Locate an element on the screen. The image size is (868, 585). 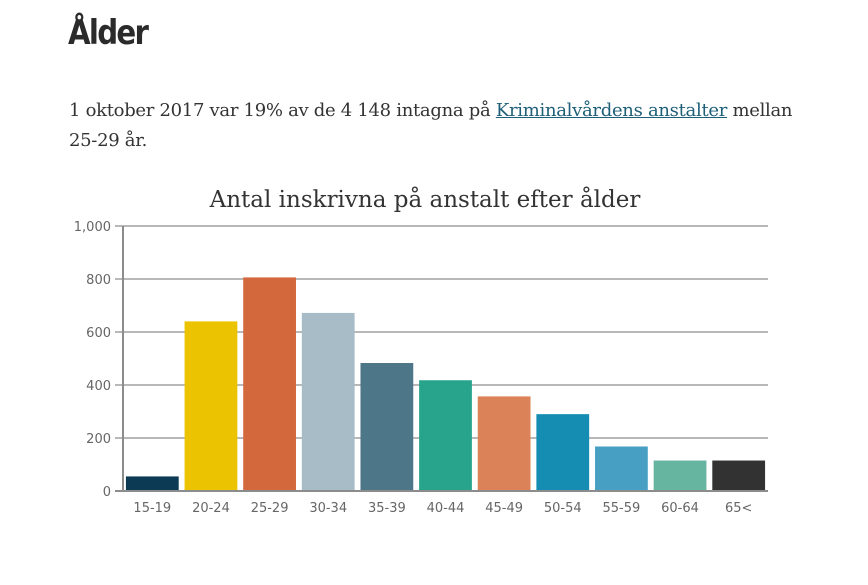
x-tick-label: 15-19 is located at coordinates (152, 508).